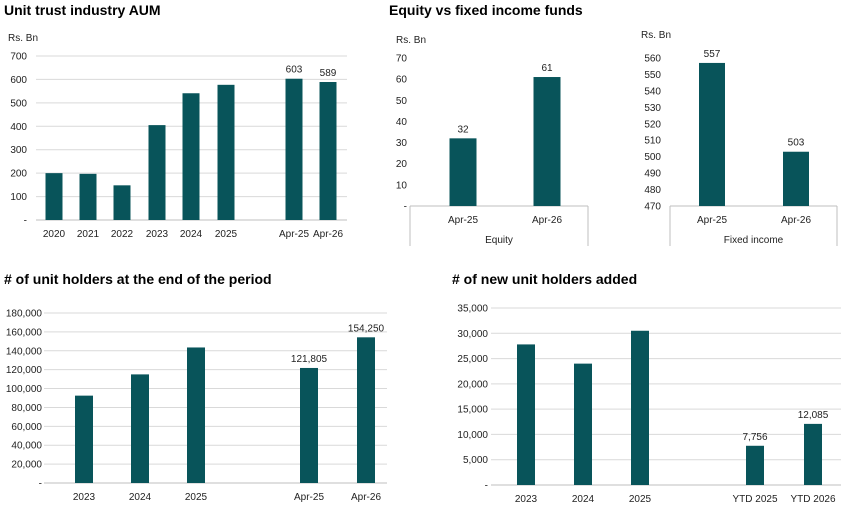 This screenshot has width=845, height=508. What do you see at coordinates (24, 351) in the screenshot?
I see `holders-y-tick-label: 140,000` at bounding box center [24, 351].